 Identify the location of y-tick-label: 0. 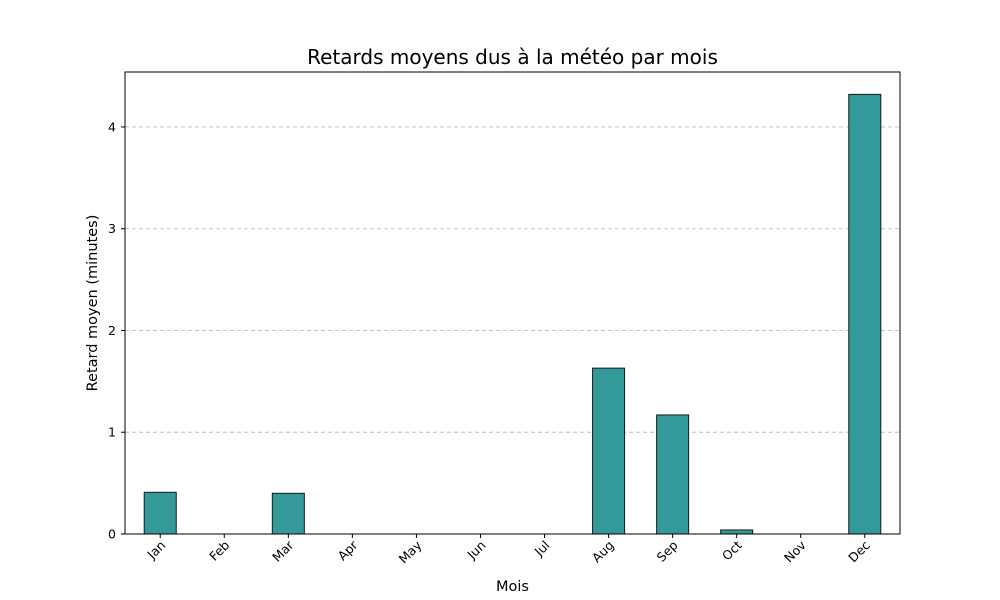
(112, 534).